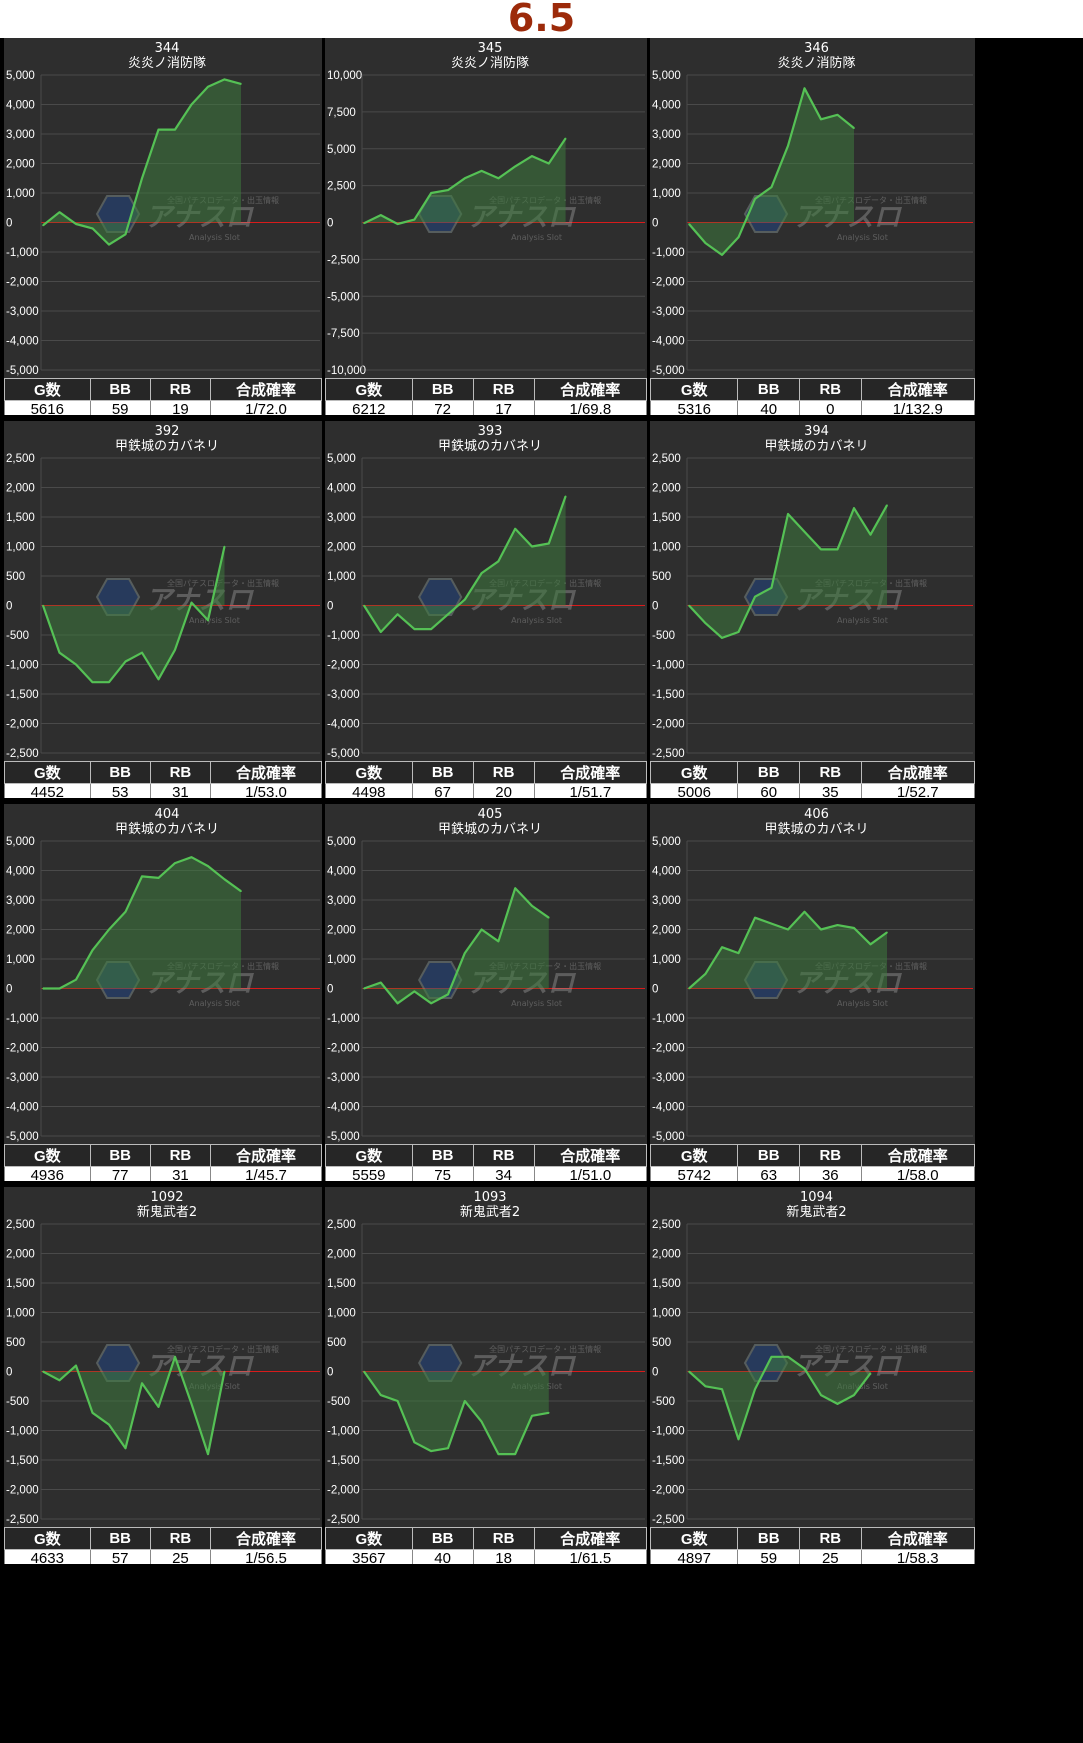 This screenshot has width=1083, height=1743. I want to click on y-tick-label: 2,500, so click(341, 1225).